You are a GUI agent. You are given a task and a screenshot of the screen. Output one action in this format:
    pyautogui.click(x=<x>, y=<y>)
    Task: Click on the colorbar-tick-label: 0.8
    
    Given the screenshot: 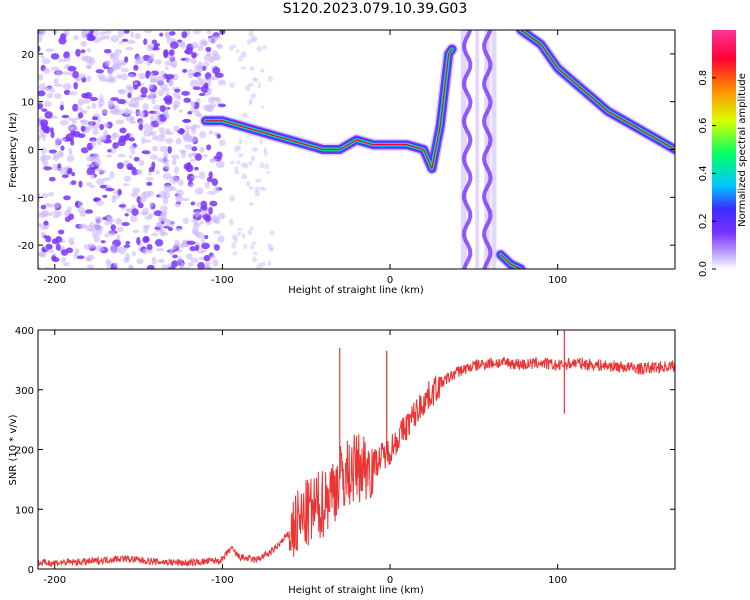 What is the action you would take?
    pyautogui.click(x=703, y=78)
    